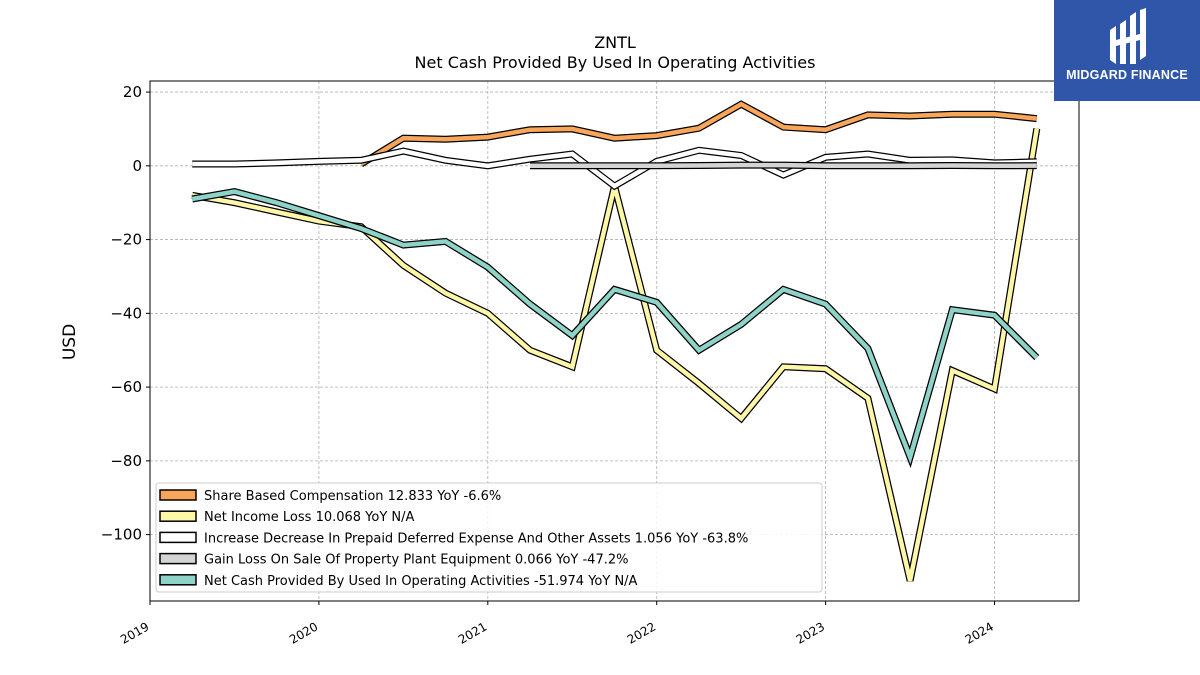  Describe the element at coordinates (810, 632) in the screenshot. I see `x-tick-label: 2023` at that location.